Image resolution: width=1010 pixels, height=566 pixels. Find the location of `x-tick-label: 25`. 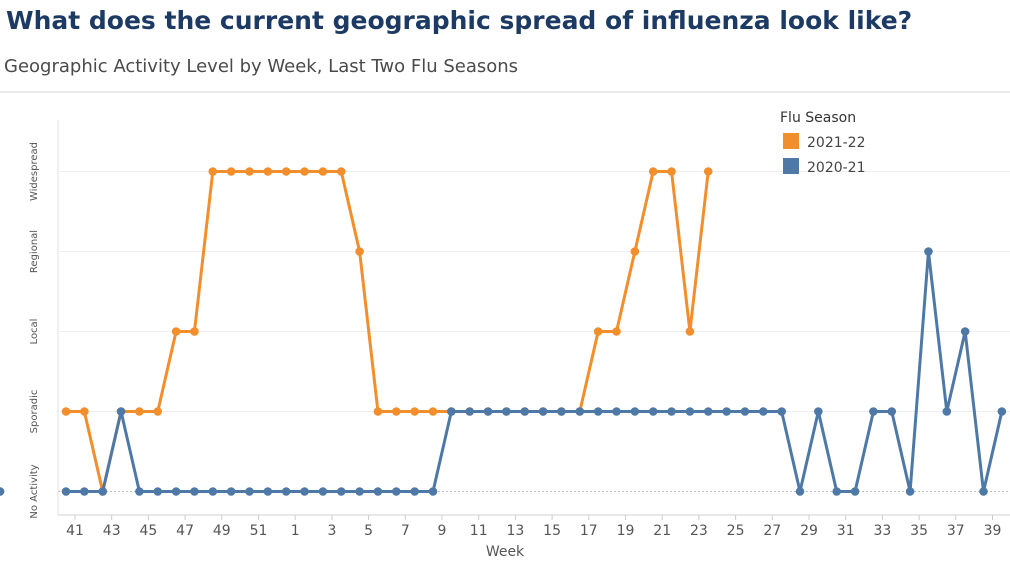

x-tick-label: 25 is located at coordinates (736, 531).